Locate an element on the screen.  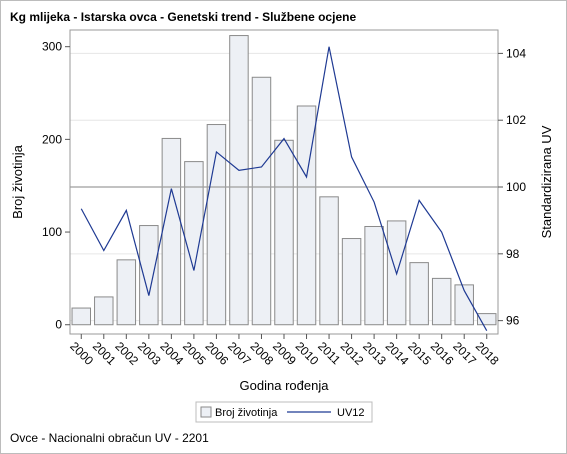
footnote: Ovce - Nacionalni obračun UV - 2201 is located at coordinates (109, 438).